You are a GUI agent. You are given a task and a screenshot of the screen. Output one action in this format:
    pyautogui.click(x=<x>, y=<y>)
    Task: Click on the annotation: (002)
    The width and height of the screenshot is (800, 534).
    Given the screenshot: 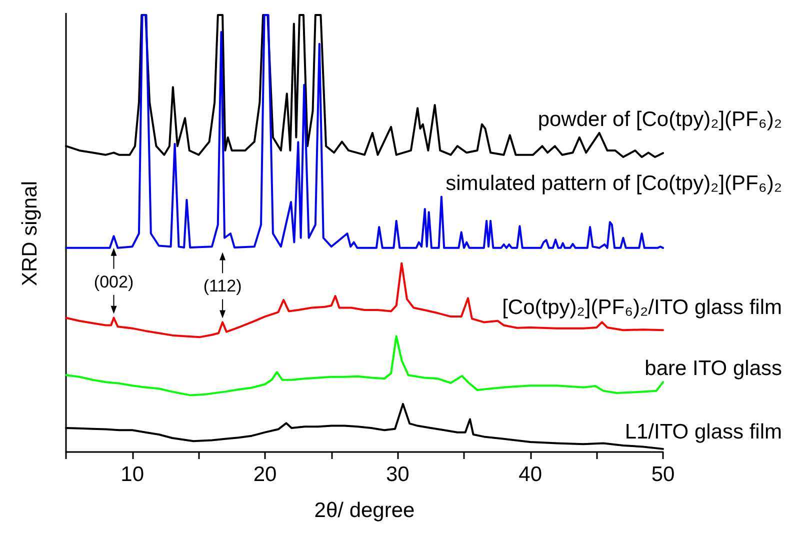 What is the action you would take?
    pyautogui.click(x=114, y=282)
    